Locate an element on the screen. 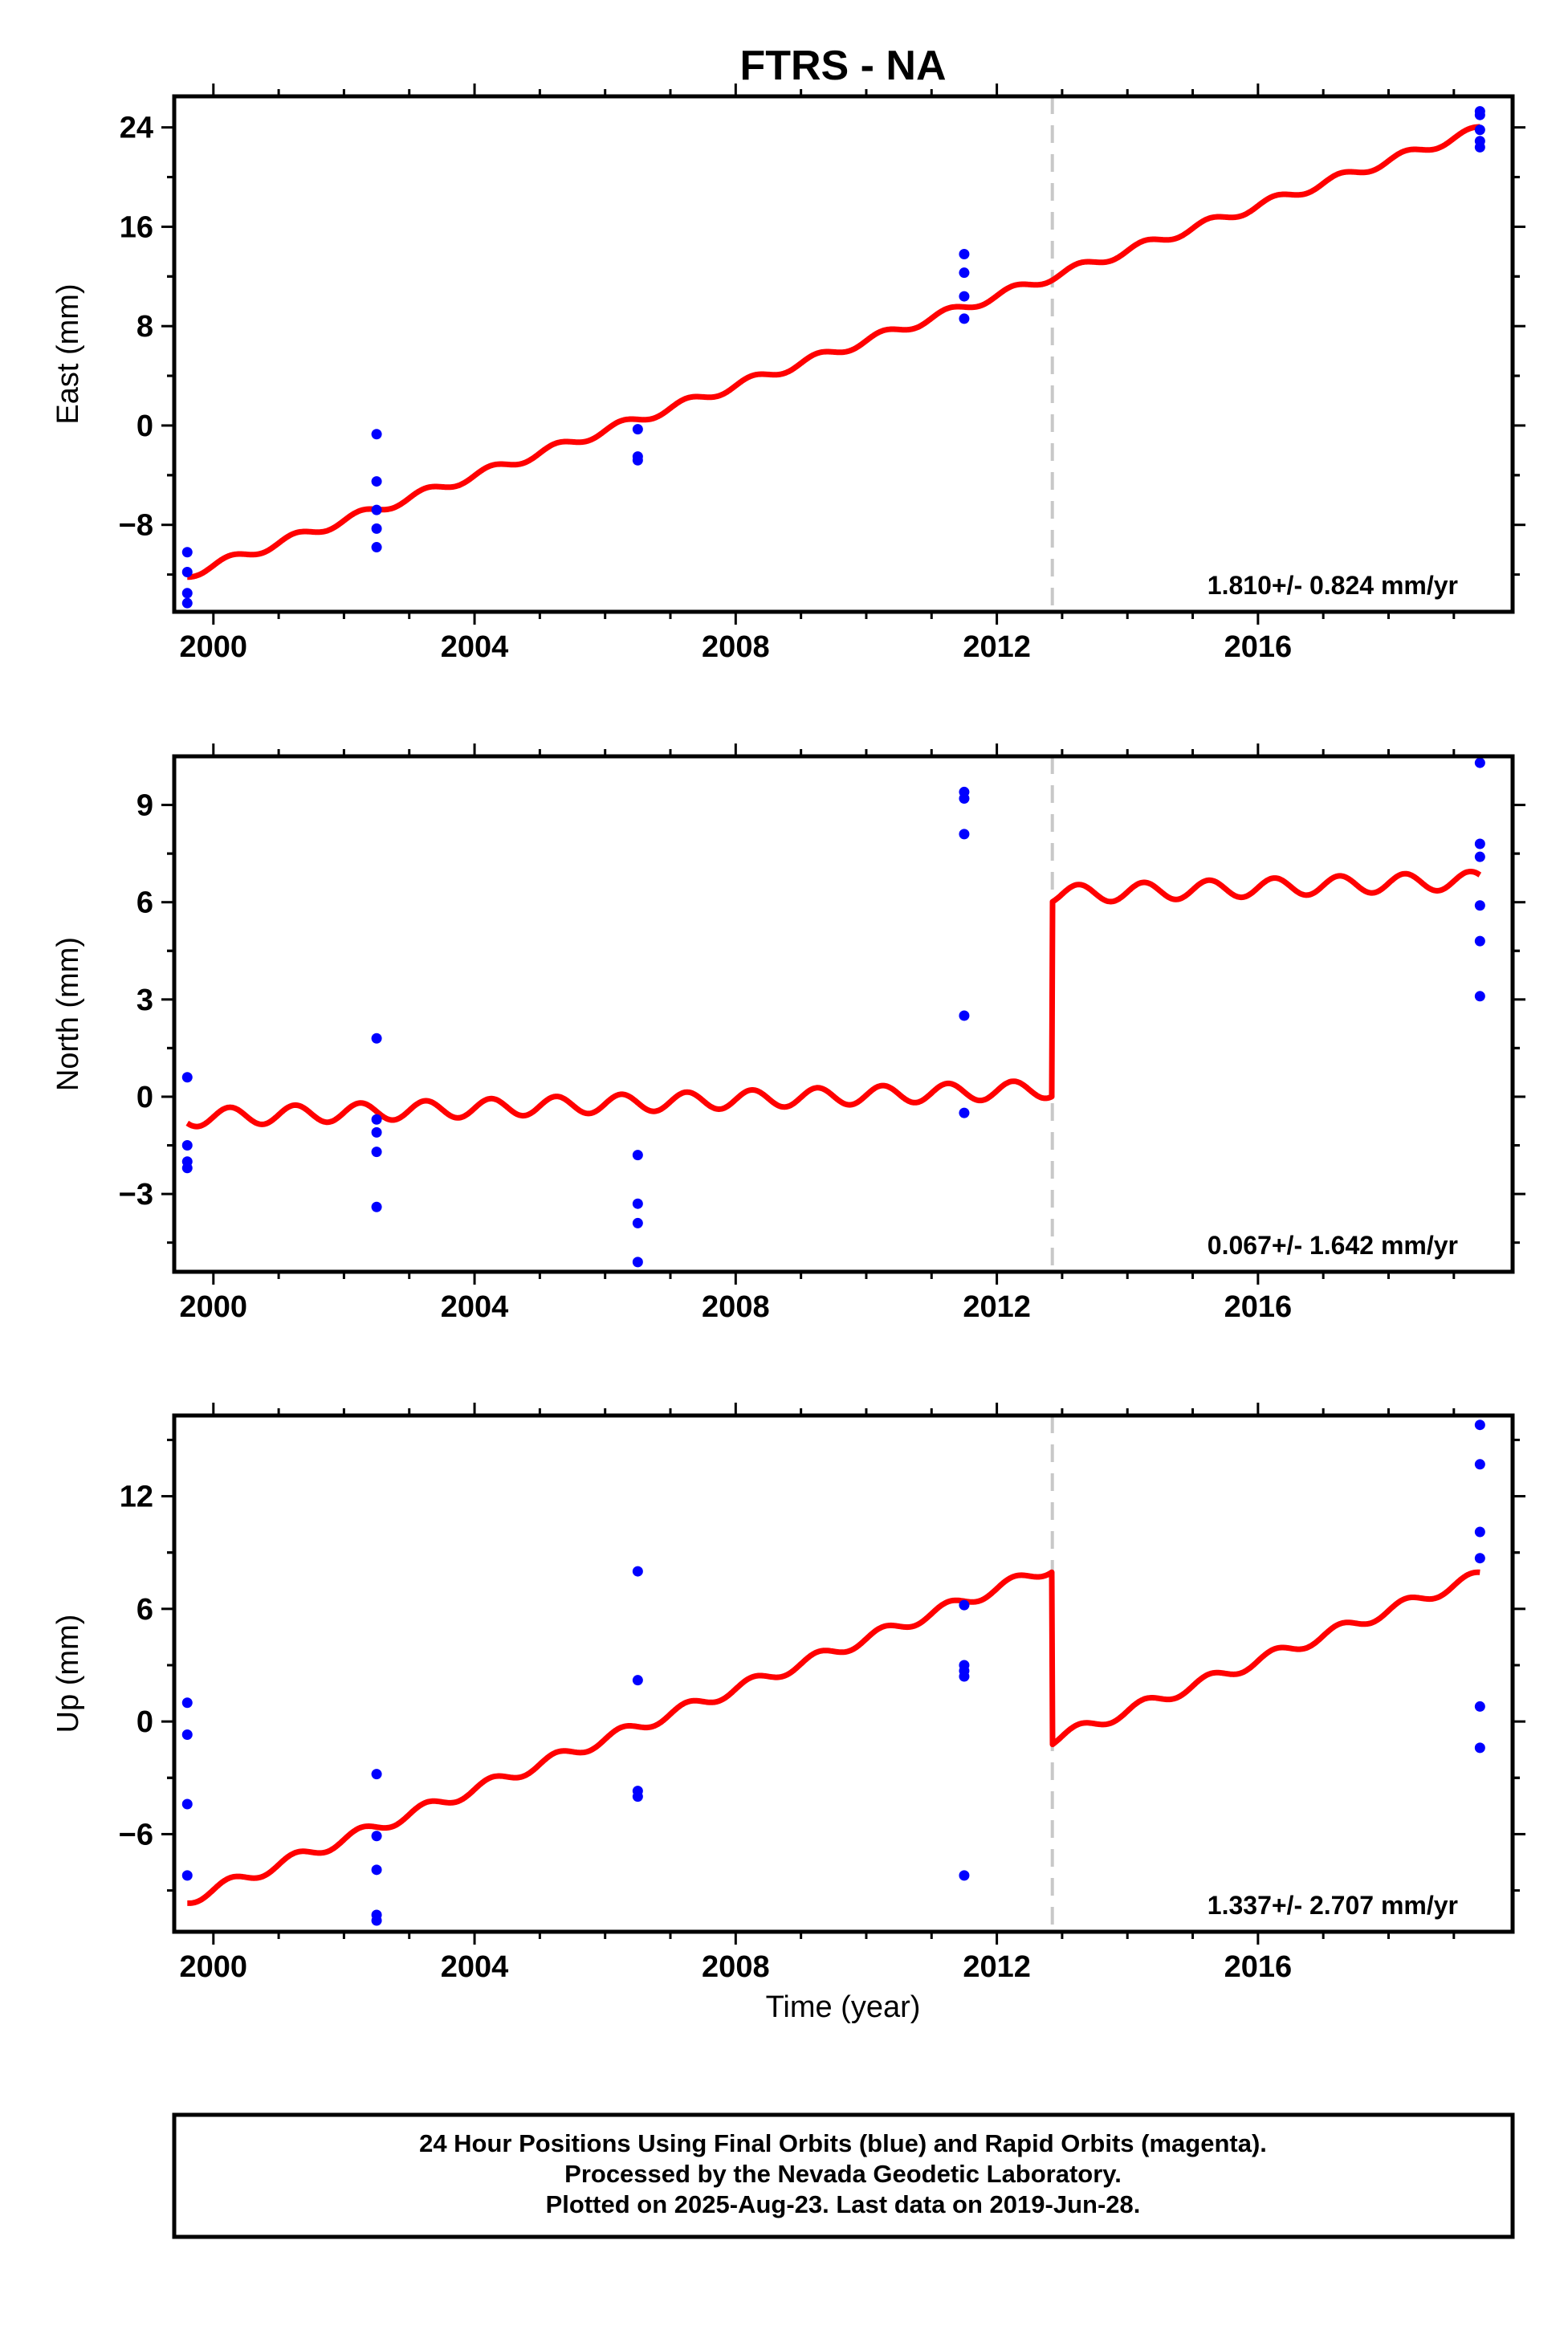  y-tick-label: −8 is located at coordinates (136, 526).